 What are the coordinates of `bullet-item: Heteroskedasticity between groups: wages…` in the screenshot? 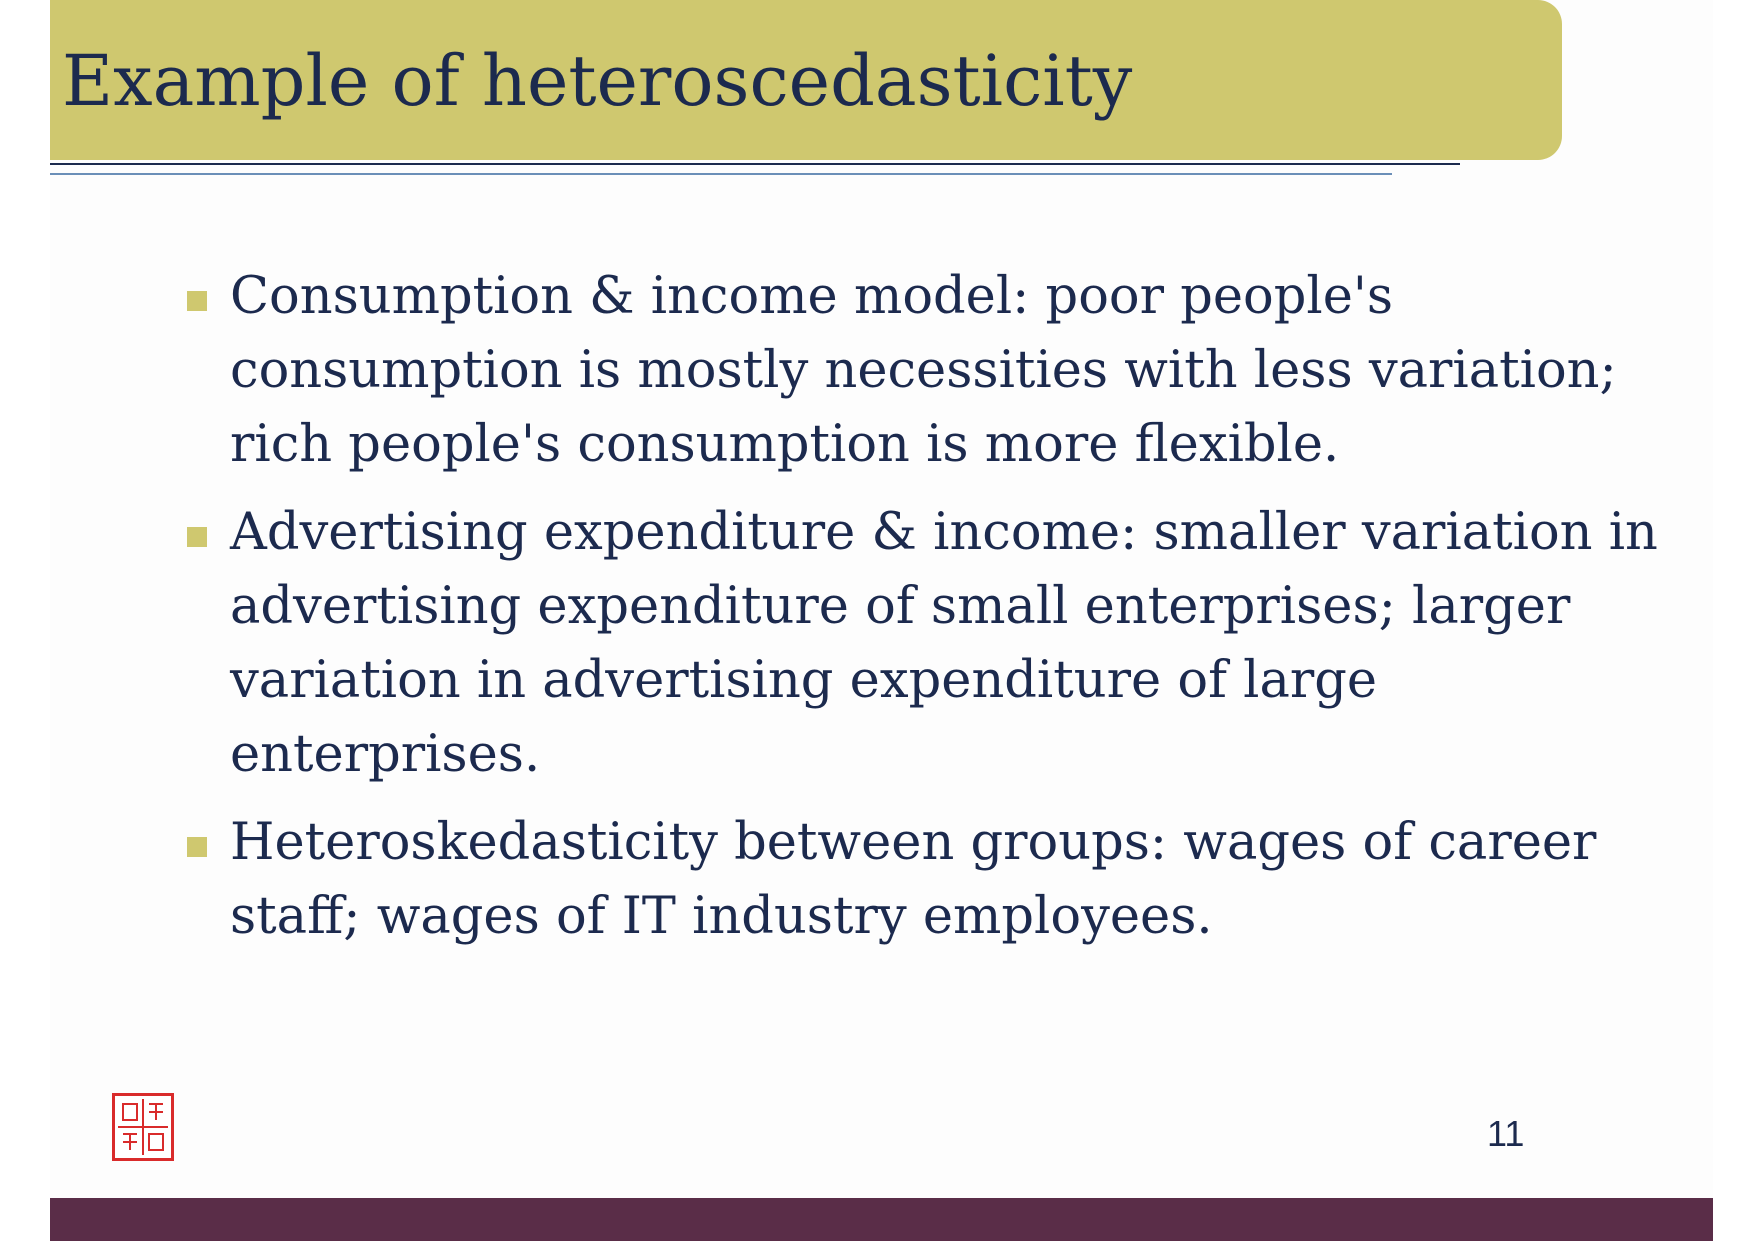 It's located at (910, 880).